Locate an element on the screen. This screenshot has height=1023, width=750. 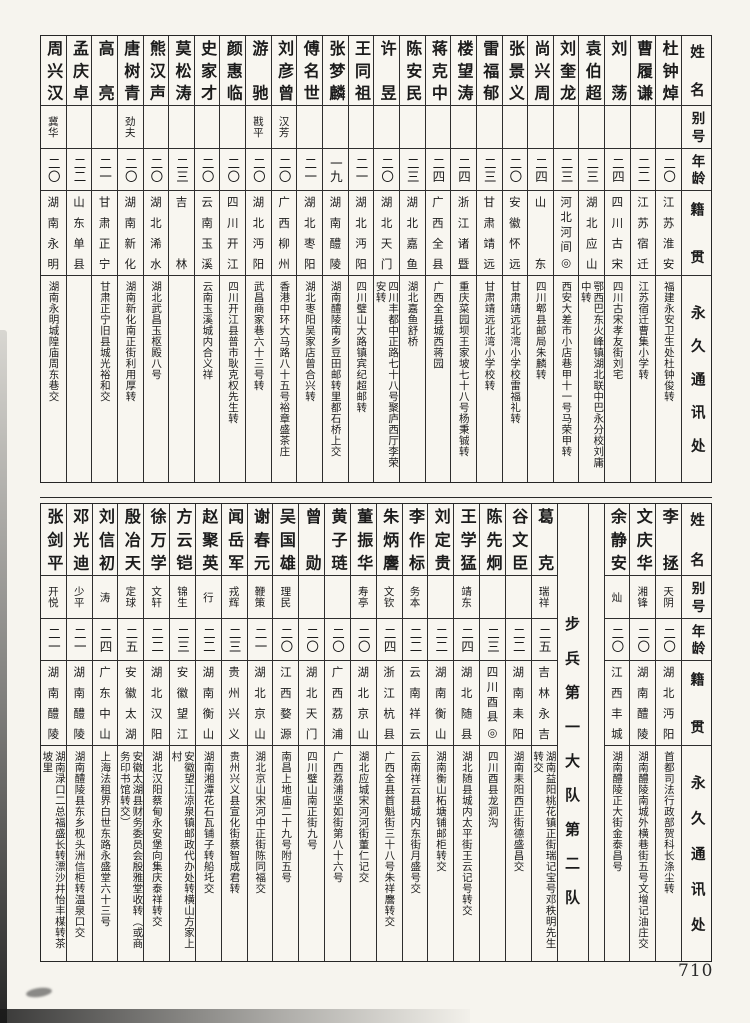
person-column: 袁伯超 二三 湖北应山 鄂西巴东火峰镇湖北联中巴永分校刘庸中转 is located at coordinates (591, 259).